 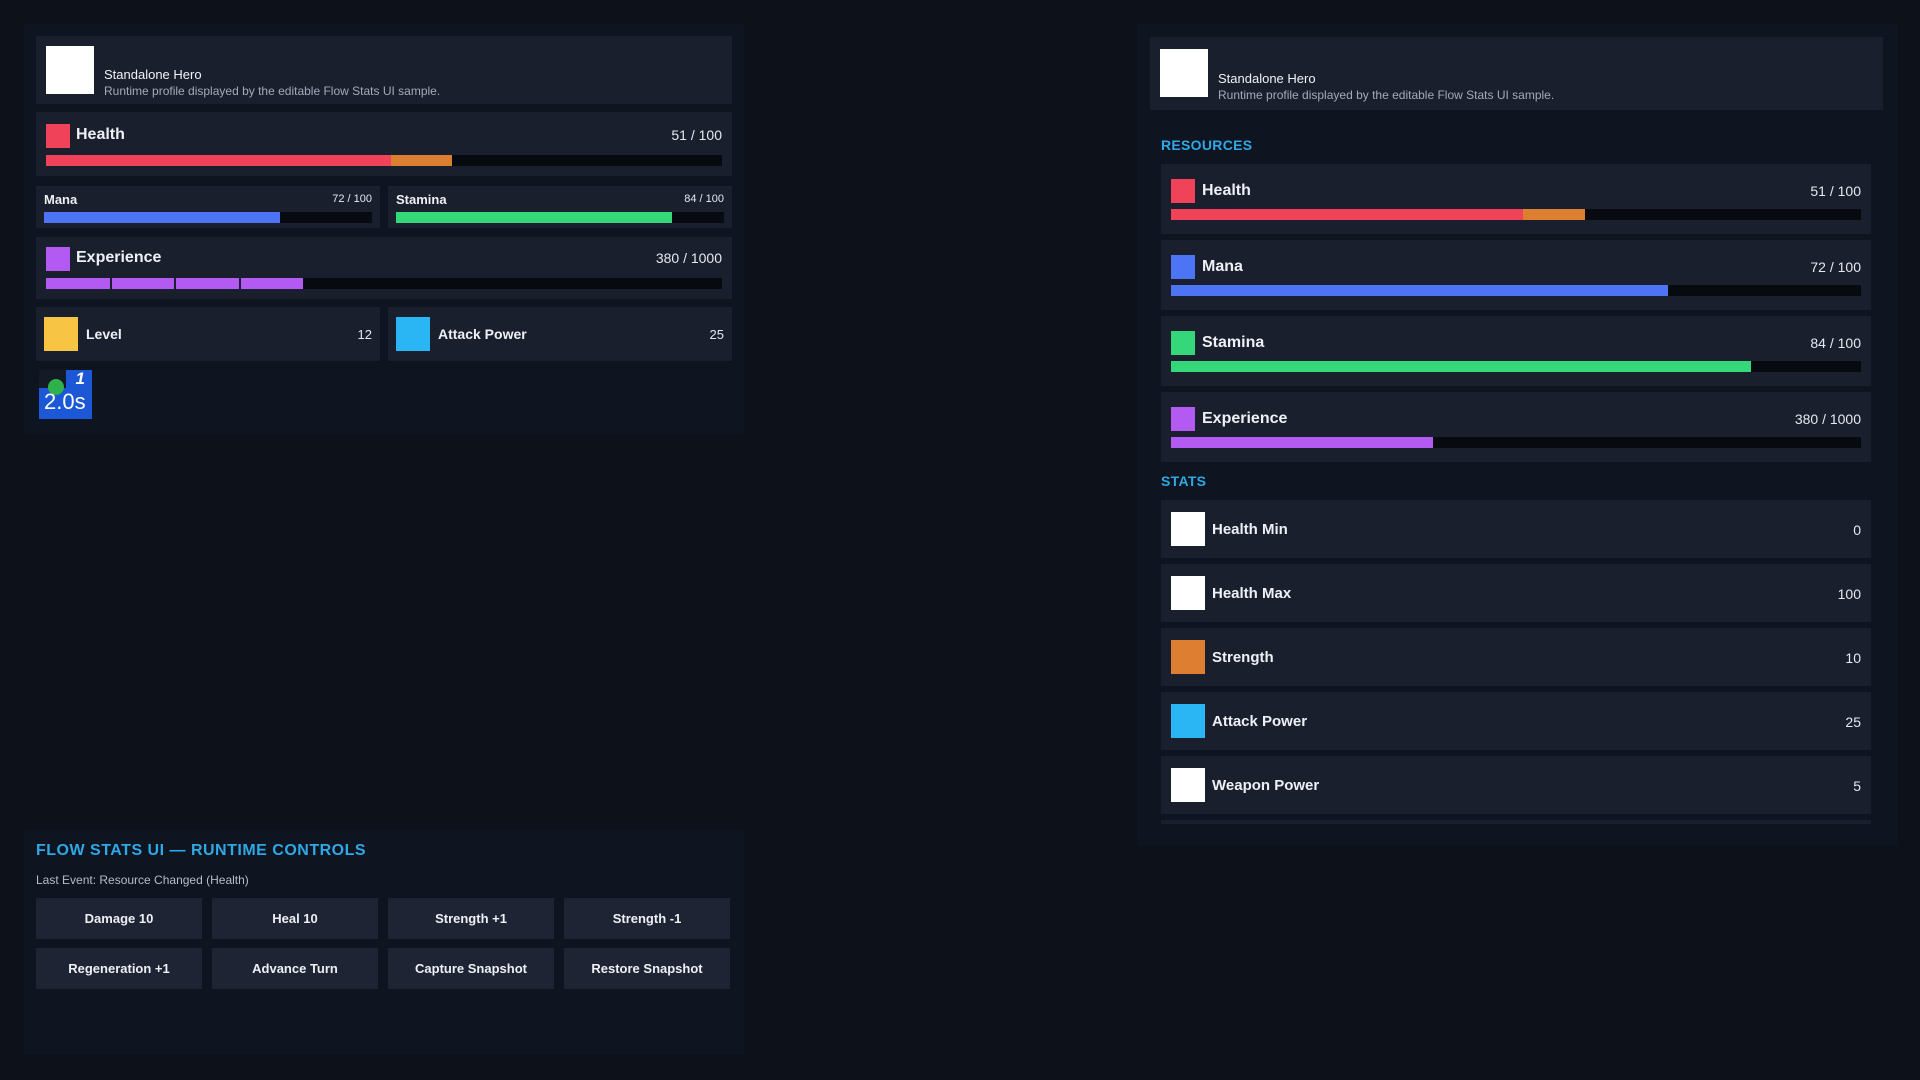 What do you see at coordinates (1207, 145) in the screenshot?
I see `resources-heading: RESOURCES` at bounding box center [1207, 145].